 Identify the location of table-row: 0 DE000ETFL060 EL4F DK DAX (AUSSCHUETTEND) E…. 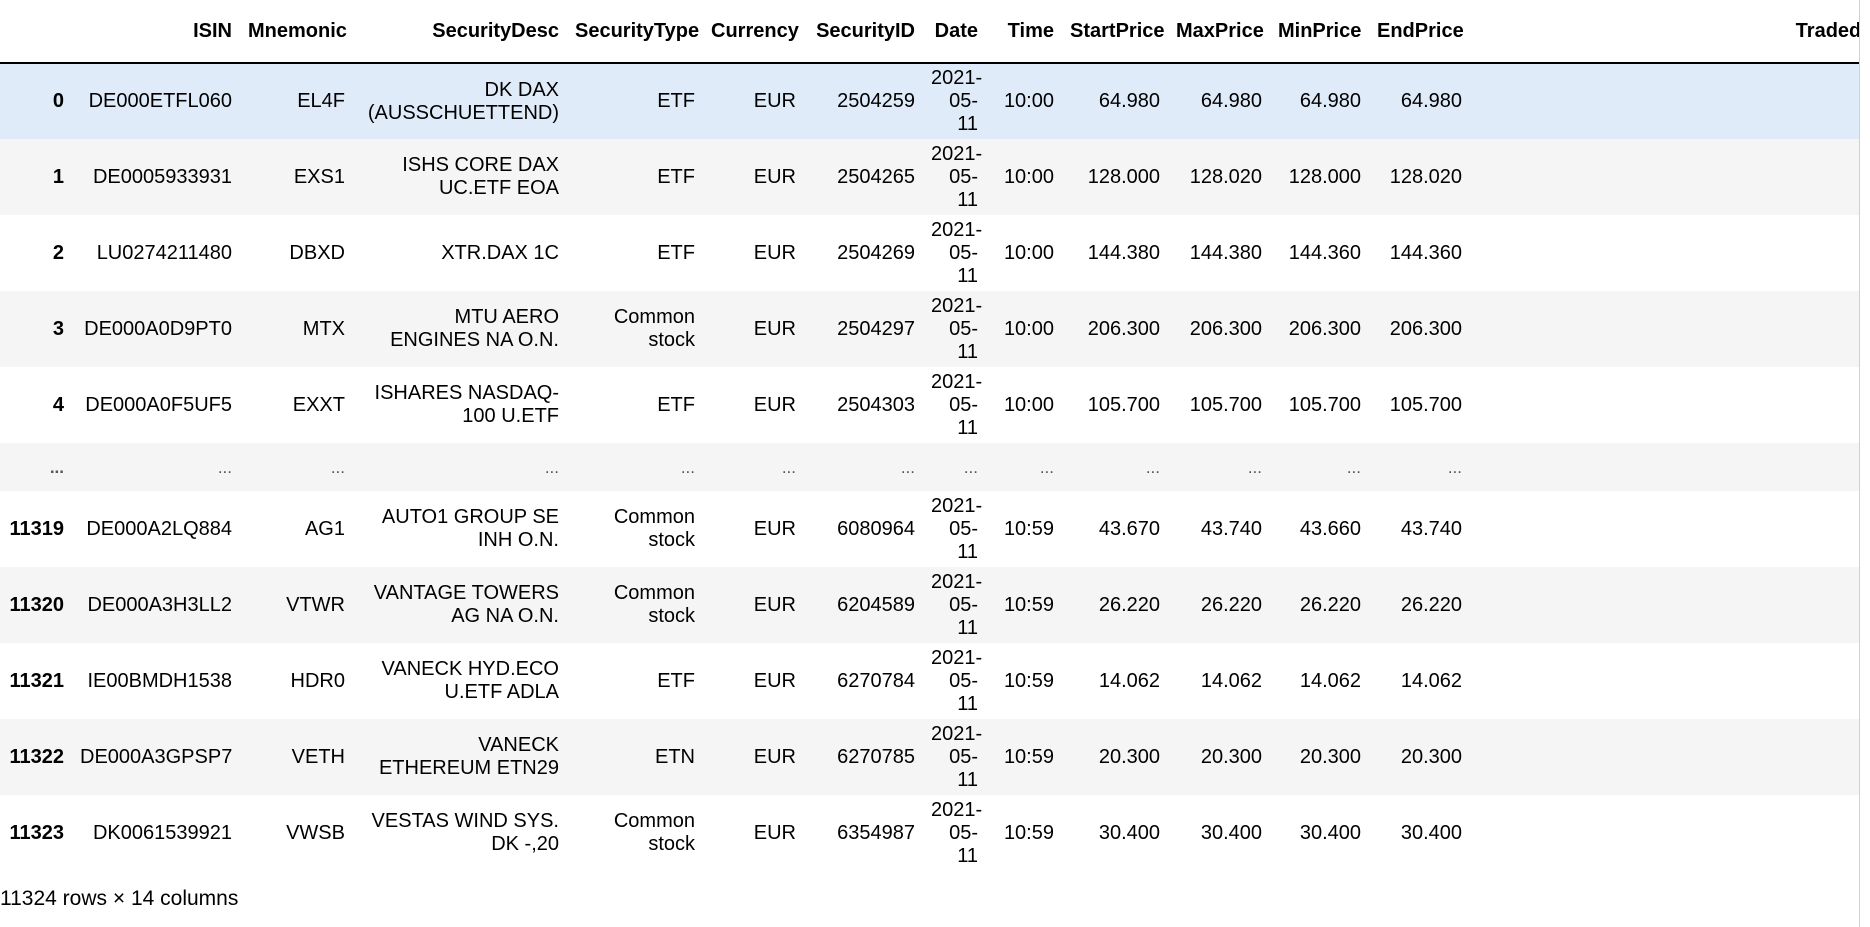
(930, 101).